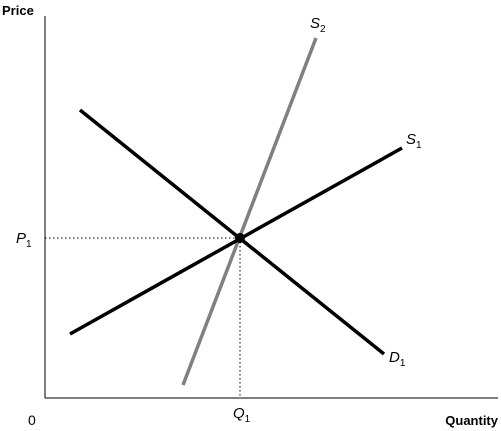  What do you see at coordinates (414, 141) in the screenshot?
I see `s1-label: S1` at bounding box center [414, 141].